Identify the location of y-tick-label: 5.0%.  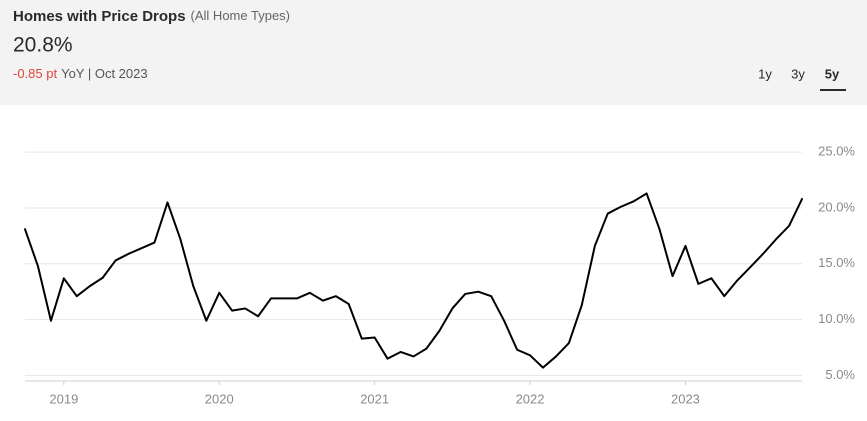
(840, 374).